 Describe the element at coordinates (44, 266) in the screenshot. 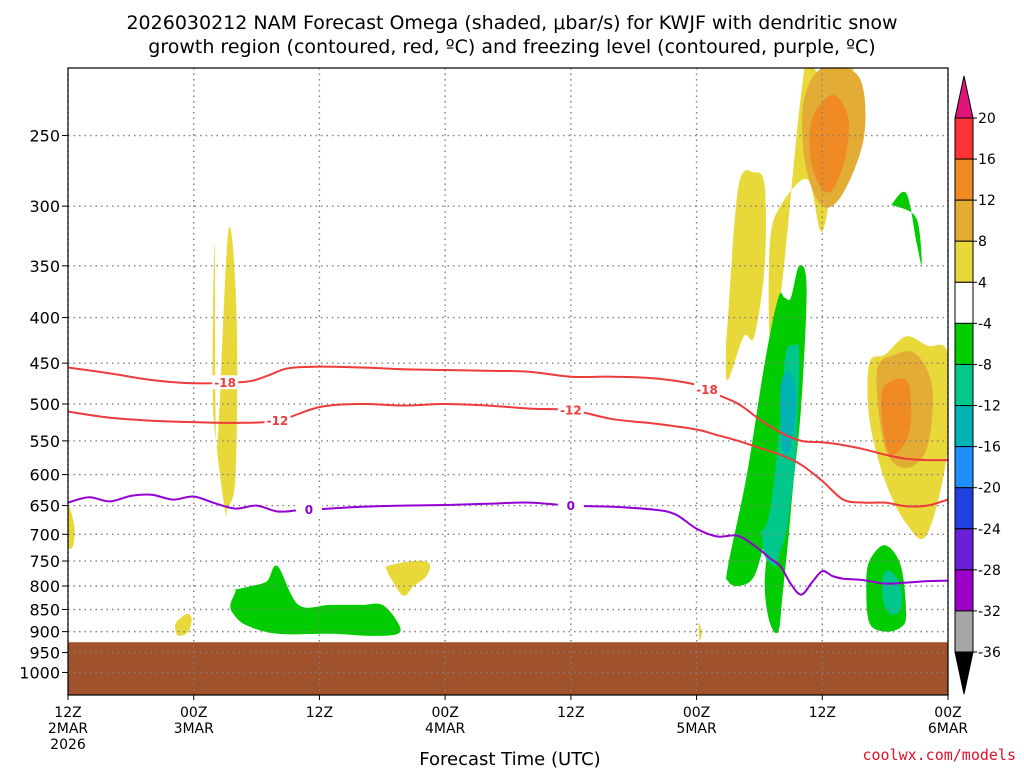

I see `y-tick-label: 350` at that location.